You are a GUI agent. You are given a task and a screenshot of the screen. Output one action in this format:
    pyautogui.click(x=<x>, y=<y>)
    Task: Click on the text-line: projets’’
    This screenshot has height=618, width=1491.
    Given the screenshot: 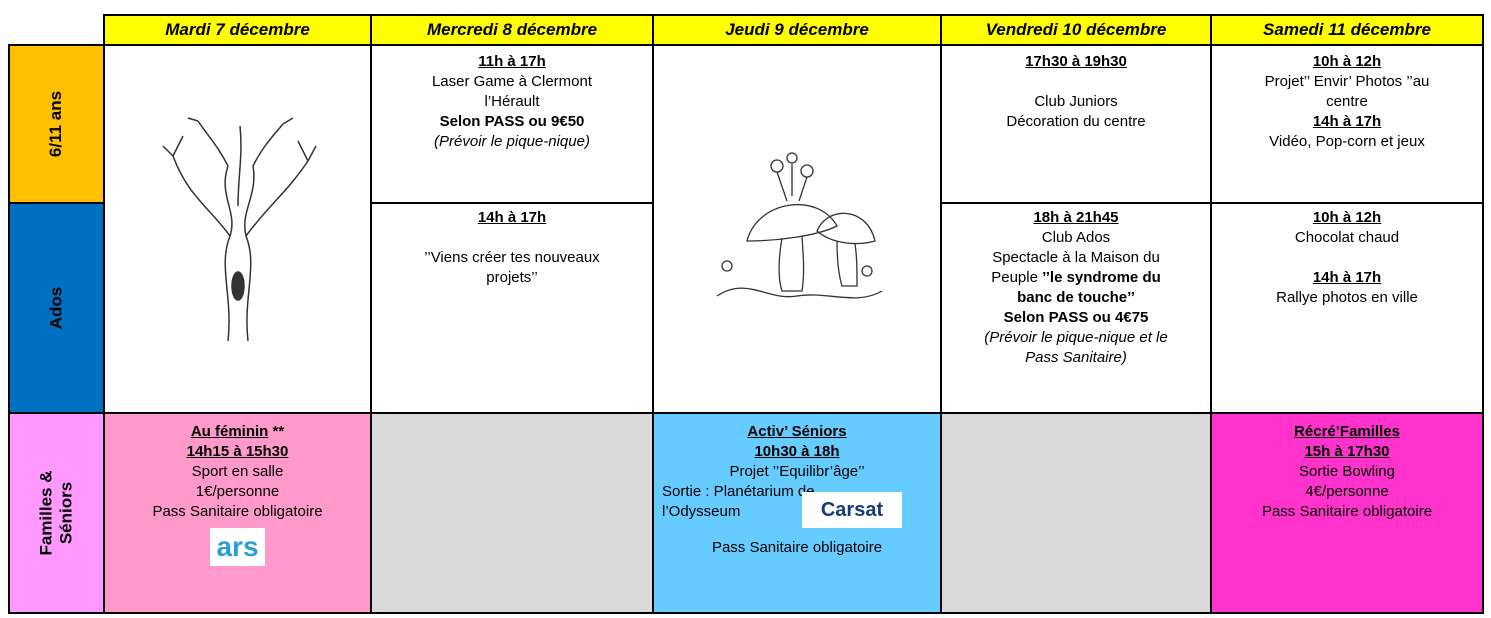 What is the action you would take?
    pyautogui.click(x=512, y=277)
    